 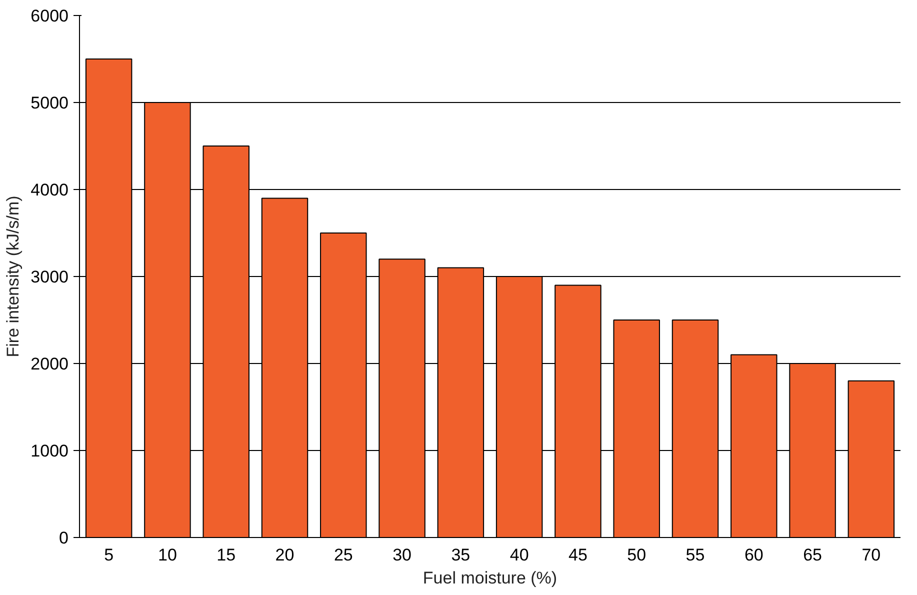 What do you see at coordinates (49, 16) in the screenshot?
I see `y-tick-label: 6000` at bounding box center [49, 16].